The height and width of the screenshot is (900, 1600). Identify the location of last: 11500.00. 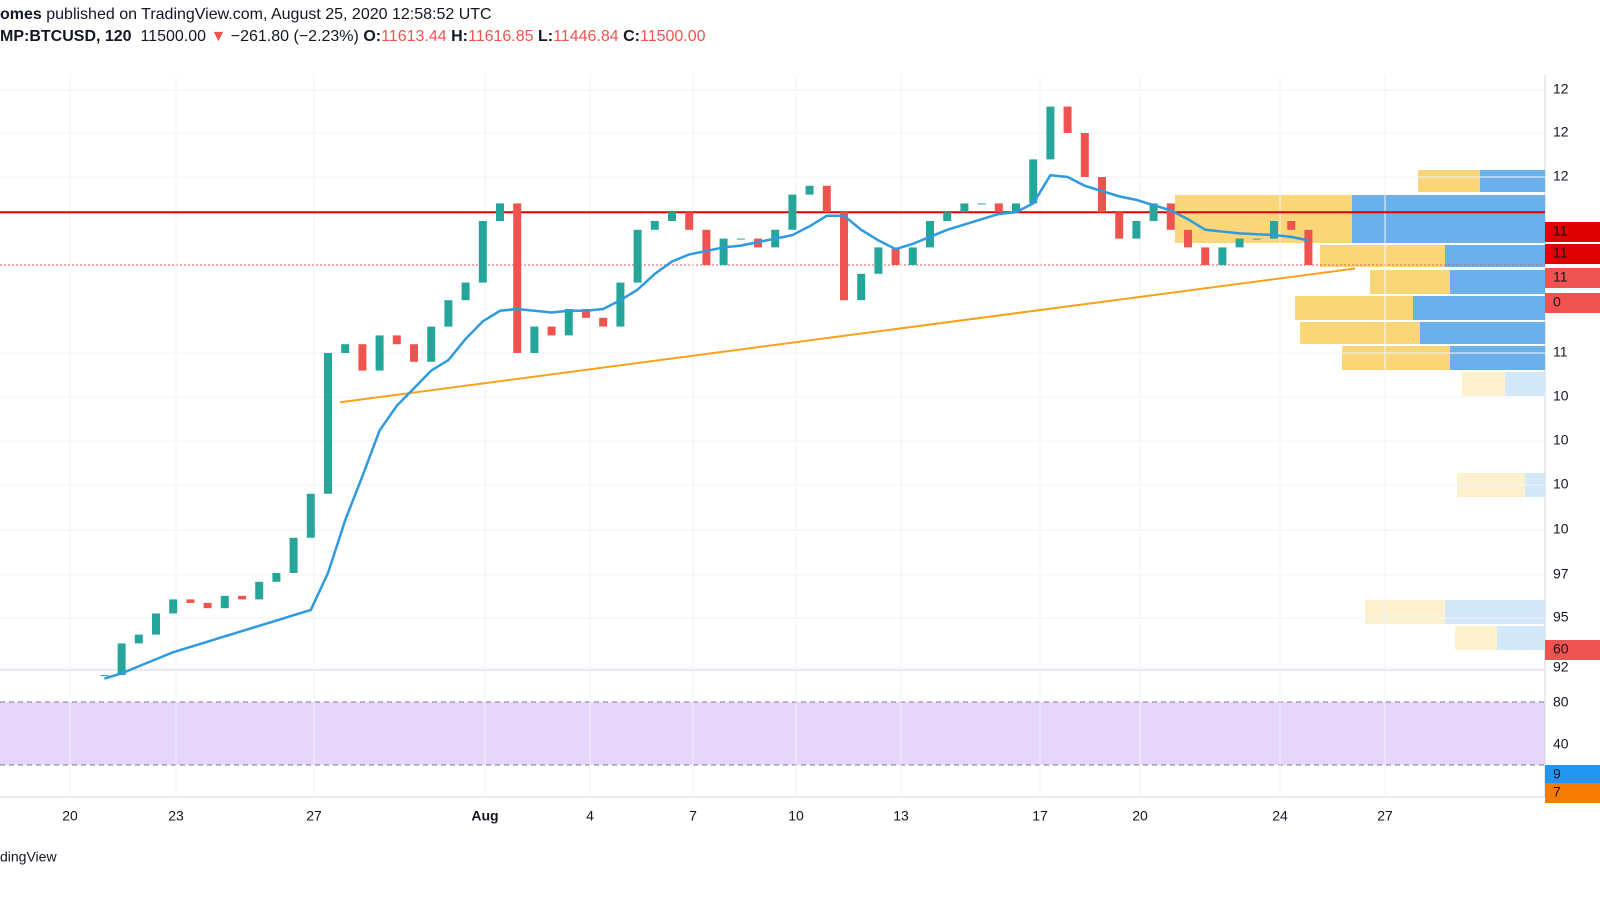
(173, 36).